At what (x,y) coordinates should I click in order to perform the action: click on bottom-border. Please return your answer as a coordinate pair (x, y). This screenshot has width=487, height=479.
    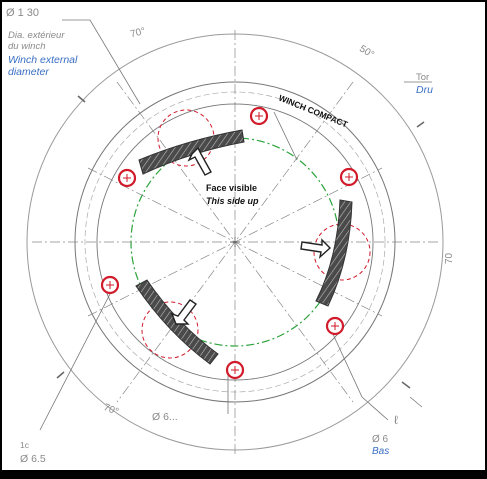
    Looking at the image, I should click on (243, 475).